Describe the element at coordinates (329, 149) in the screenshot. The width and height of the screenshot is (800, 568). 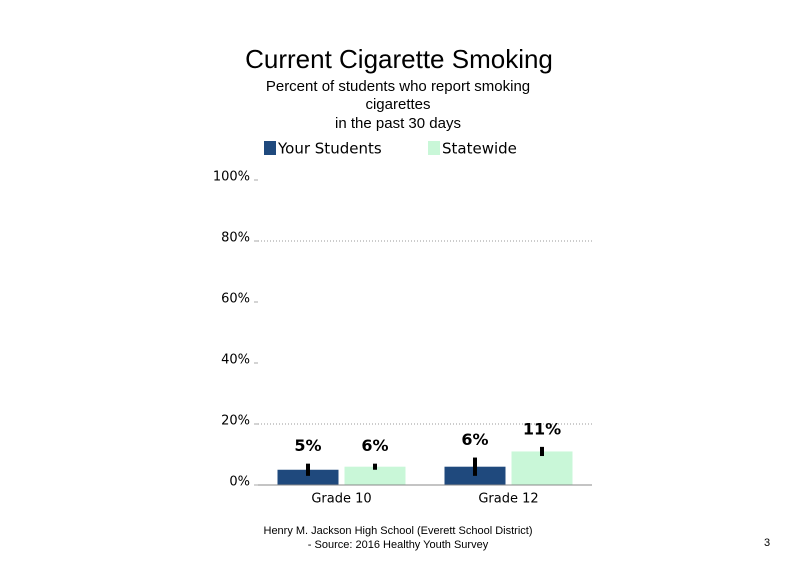
I see `legend-label: Your Students` at that location.